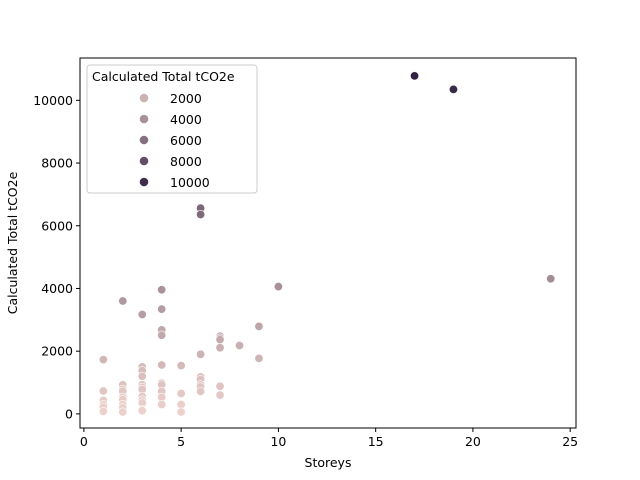 This screenshot has width=640, height=480. I want to click on x-tick-label: 25, so click(570, 441).